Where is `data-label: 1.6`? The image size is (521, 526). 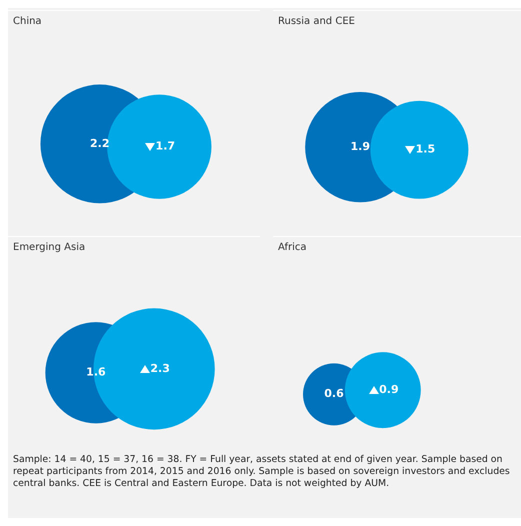
data-label: 1.6 is located at coordinates (96, 372).